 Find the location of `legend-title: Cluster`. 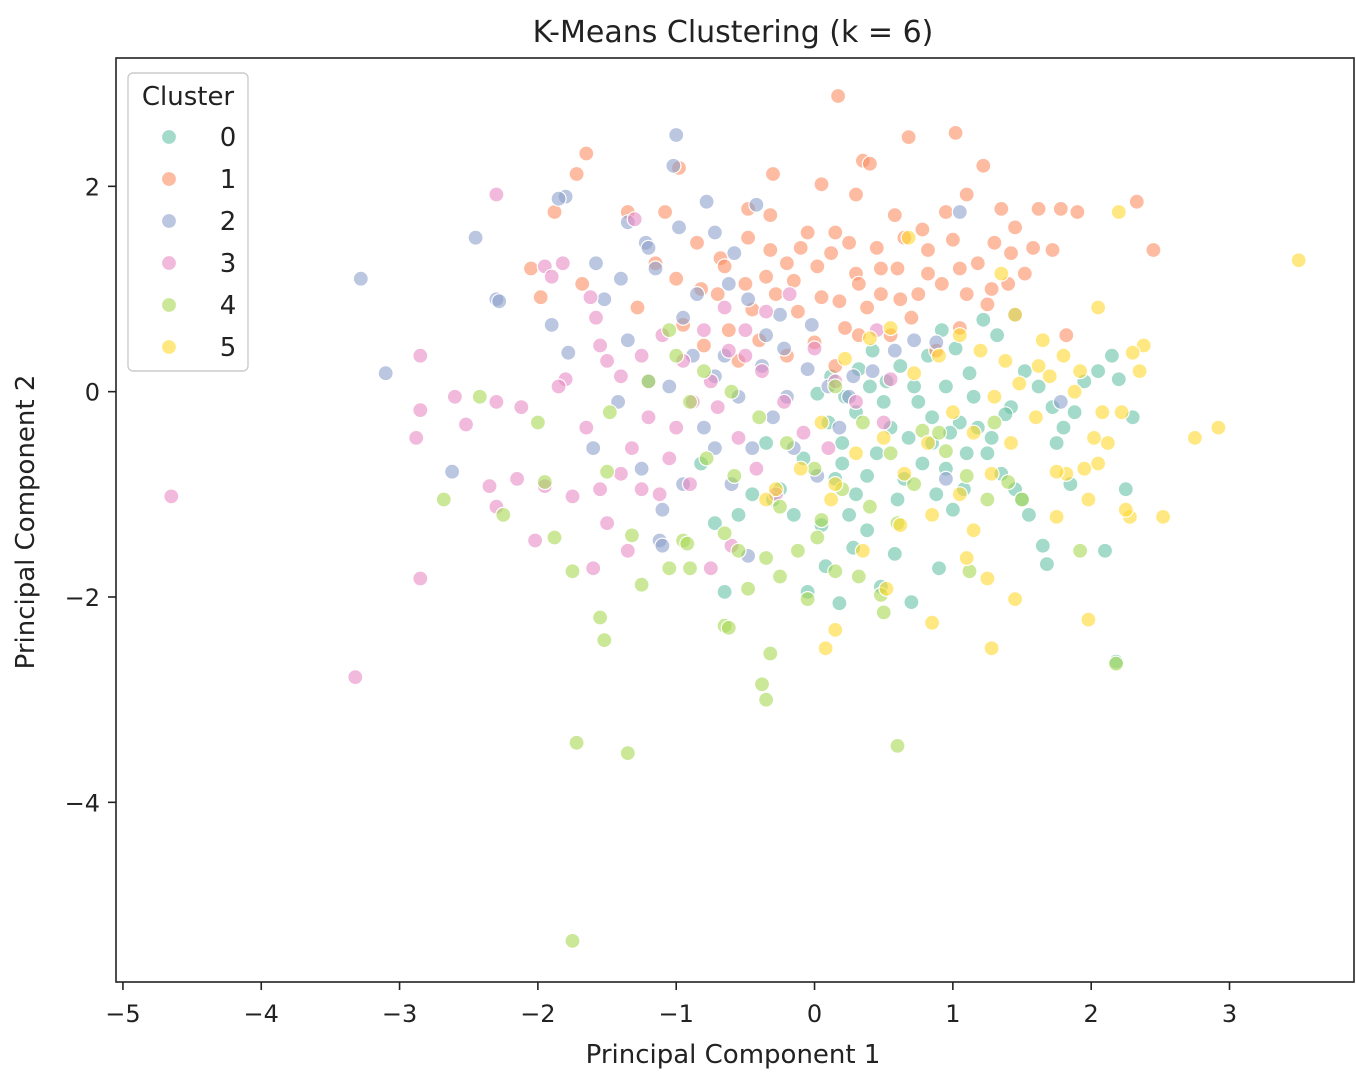

legend-title: Cluster is located at coordinates (188, 97).